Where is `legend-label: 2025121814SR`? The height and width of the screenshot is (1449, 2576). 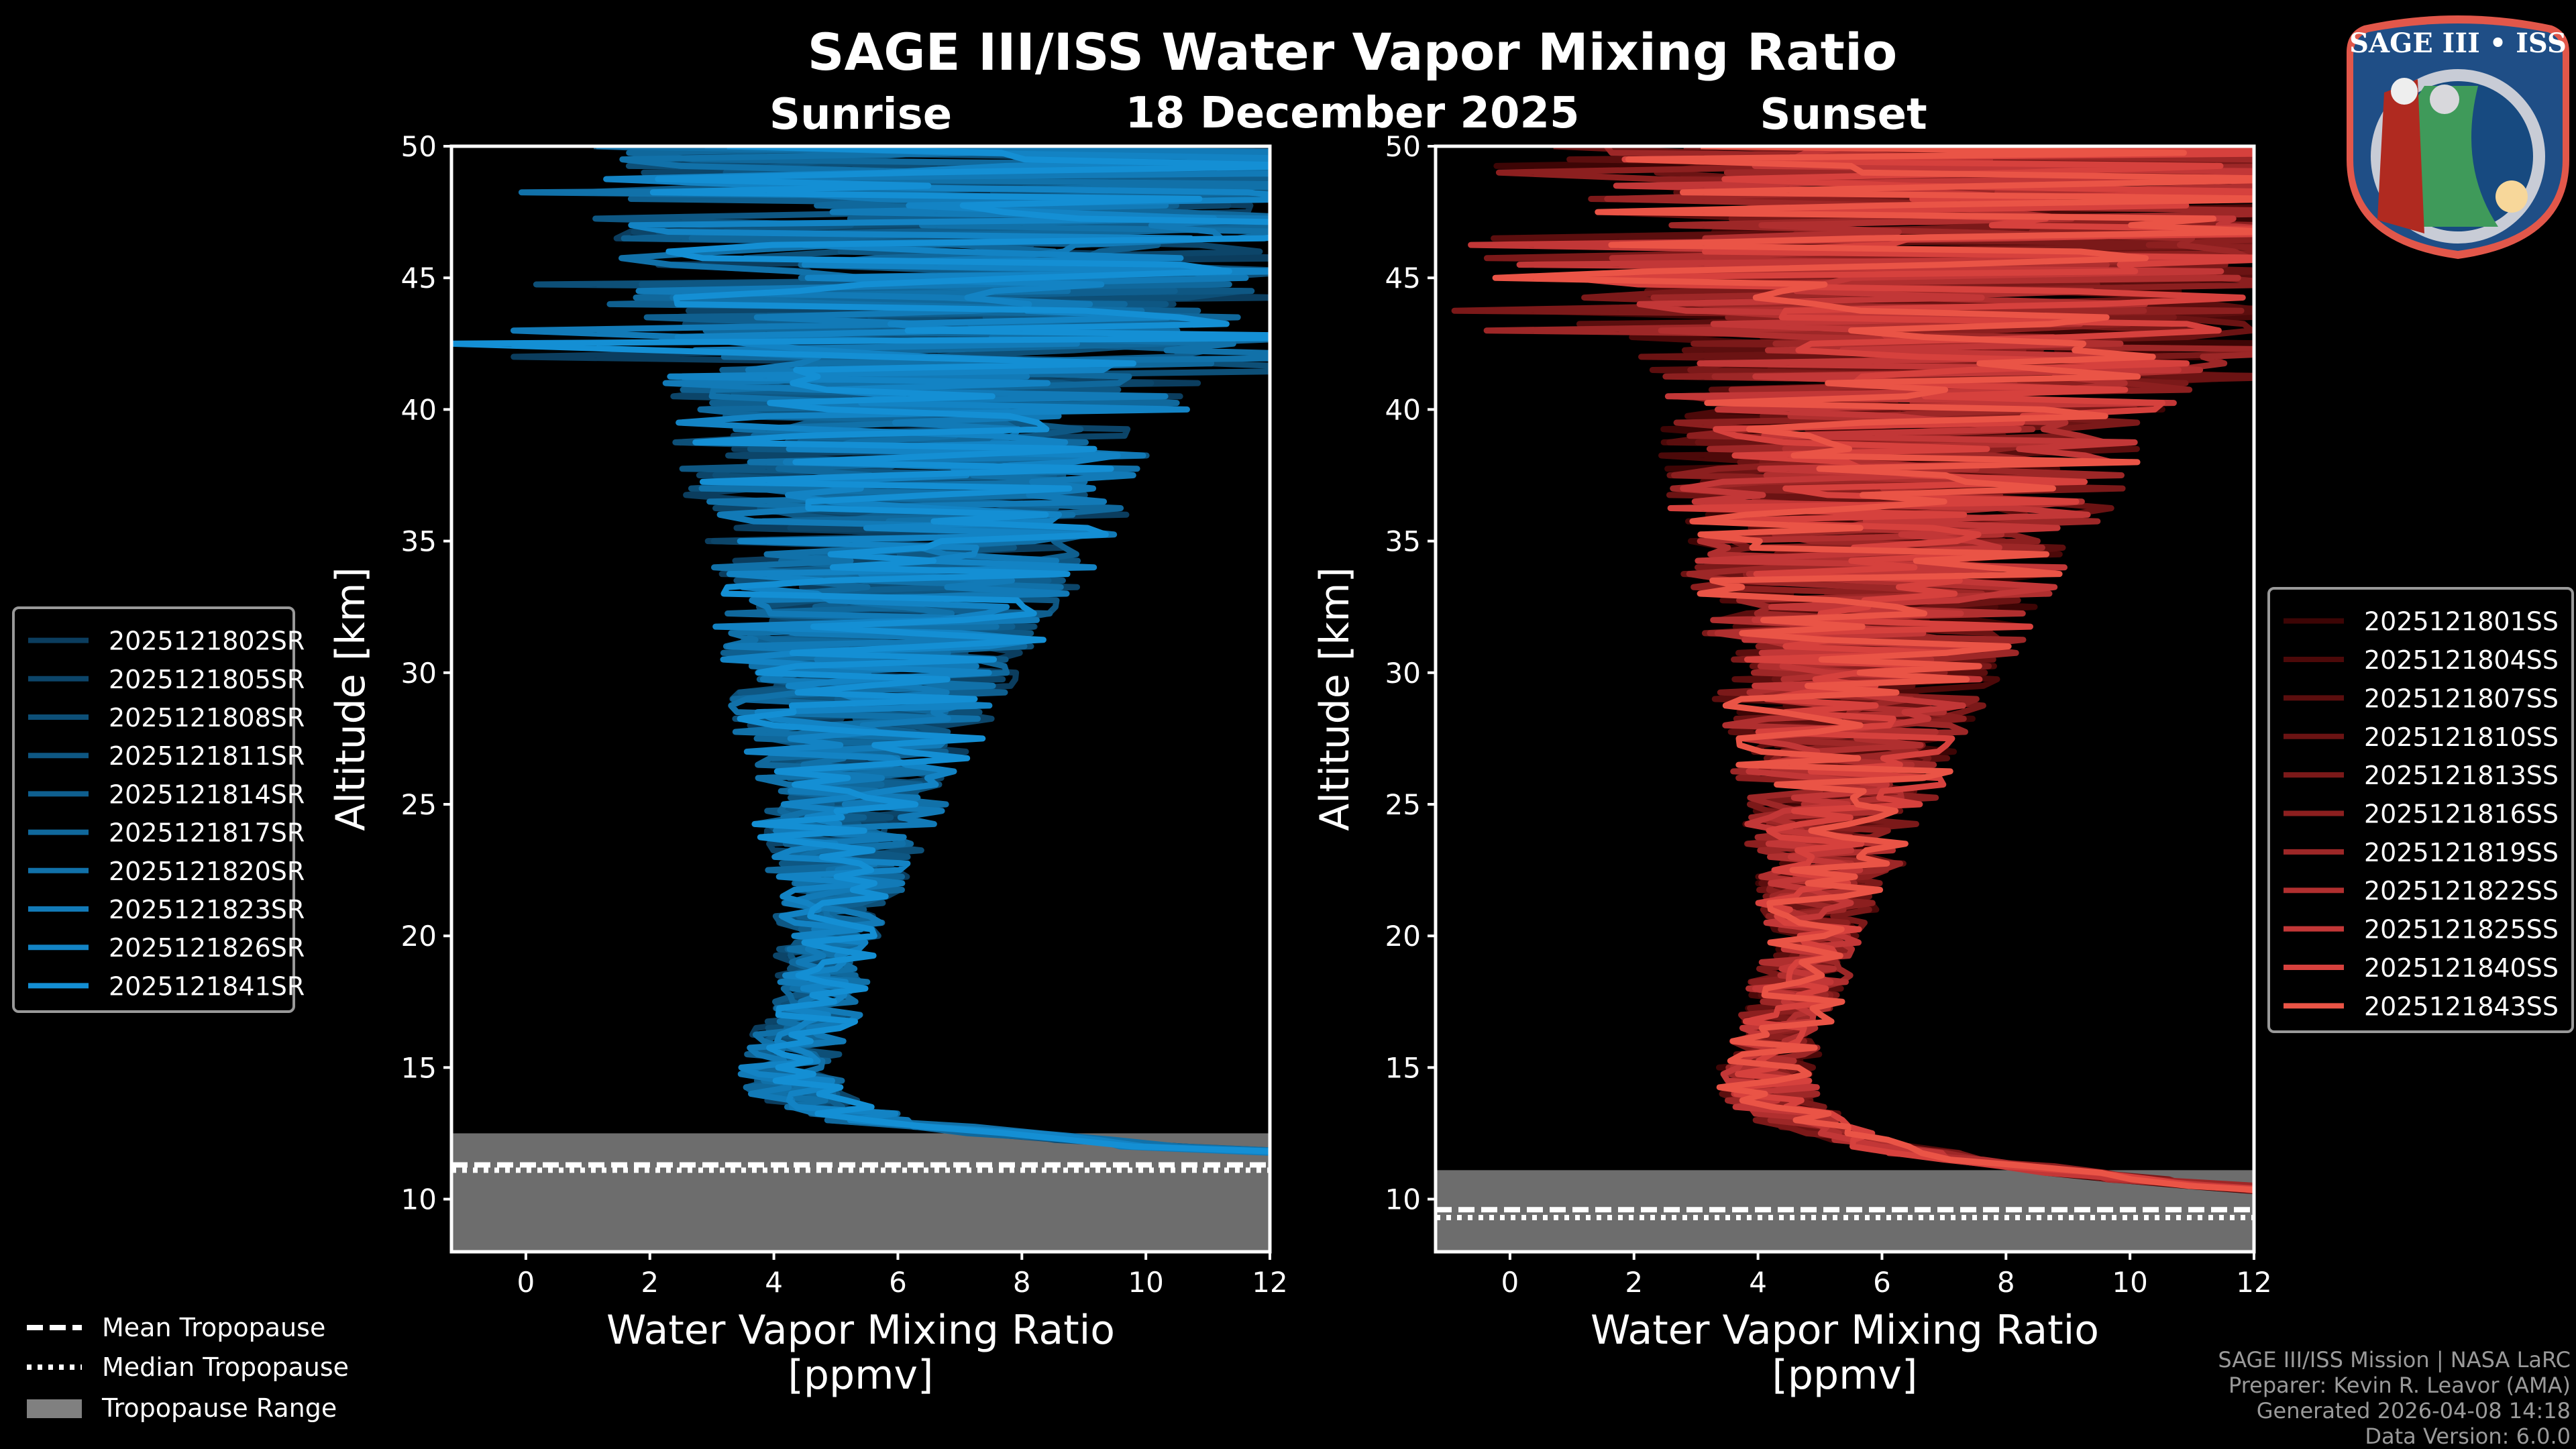
legend-label: 2025121814SR is located at coordinates (207, 794).